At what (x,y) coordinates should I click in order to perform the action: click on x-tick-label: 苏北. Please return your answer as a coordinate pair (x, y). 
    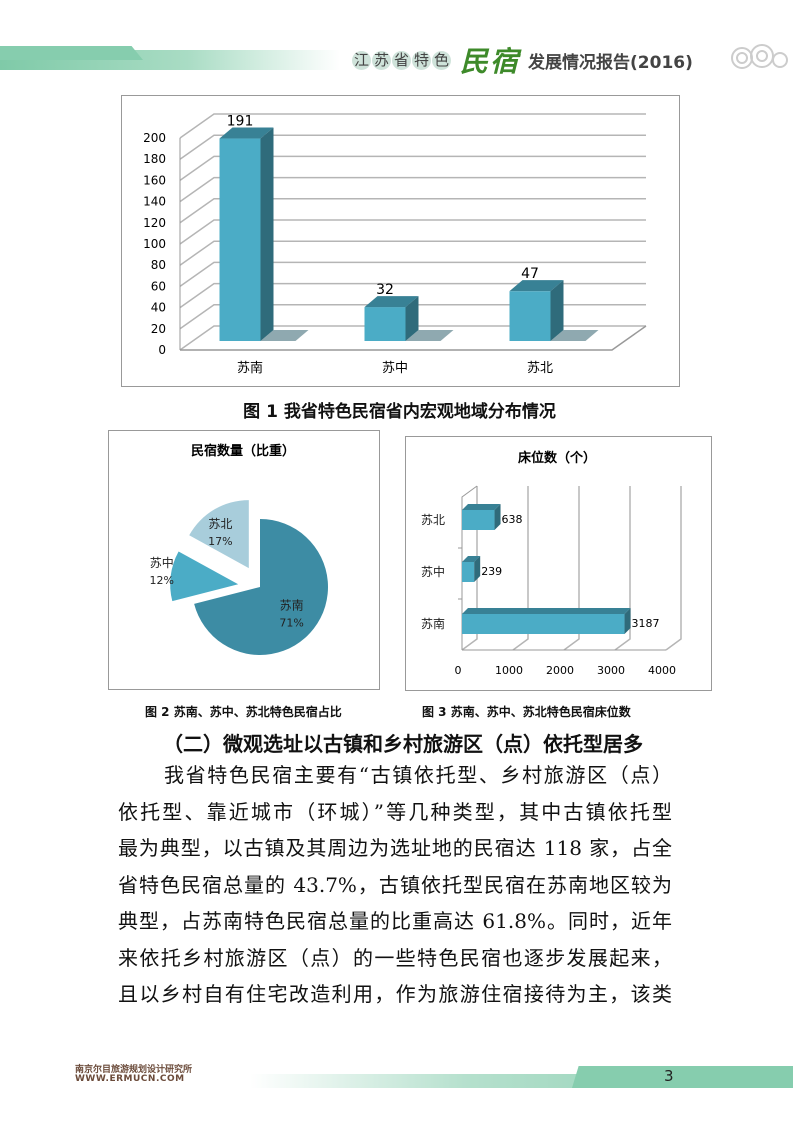
    Looking at the image, I should click on (540, 368).